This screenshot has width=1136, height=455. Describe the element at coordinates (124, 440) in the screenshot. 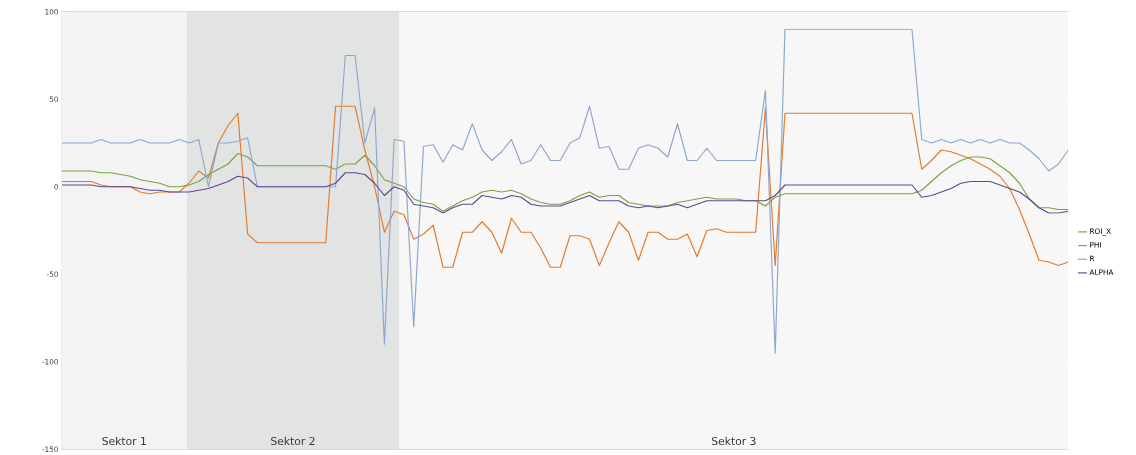

I see `annotation: Sektor 1` at that location.